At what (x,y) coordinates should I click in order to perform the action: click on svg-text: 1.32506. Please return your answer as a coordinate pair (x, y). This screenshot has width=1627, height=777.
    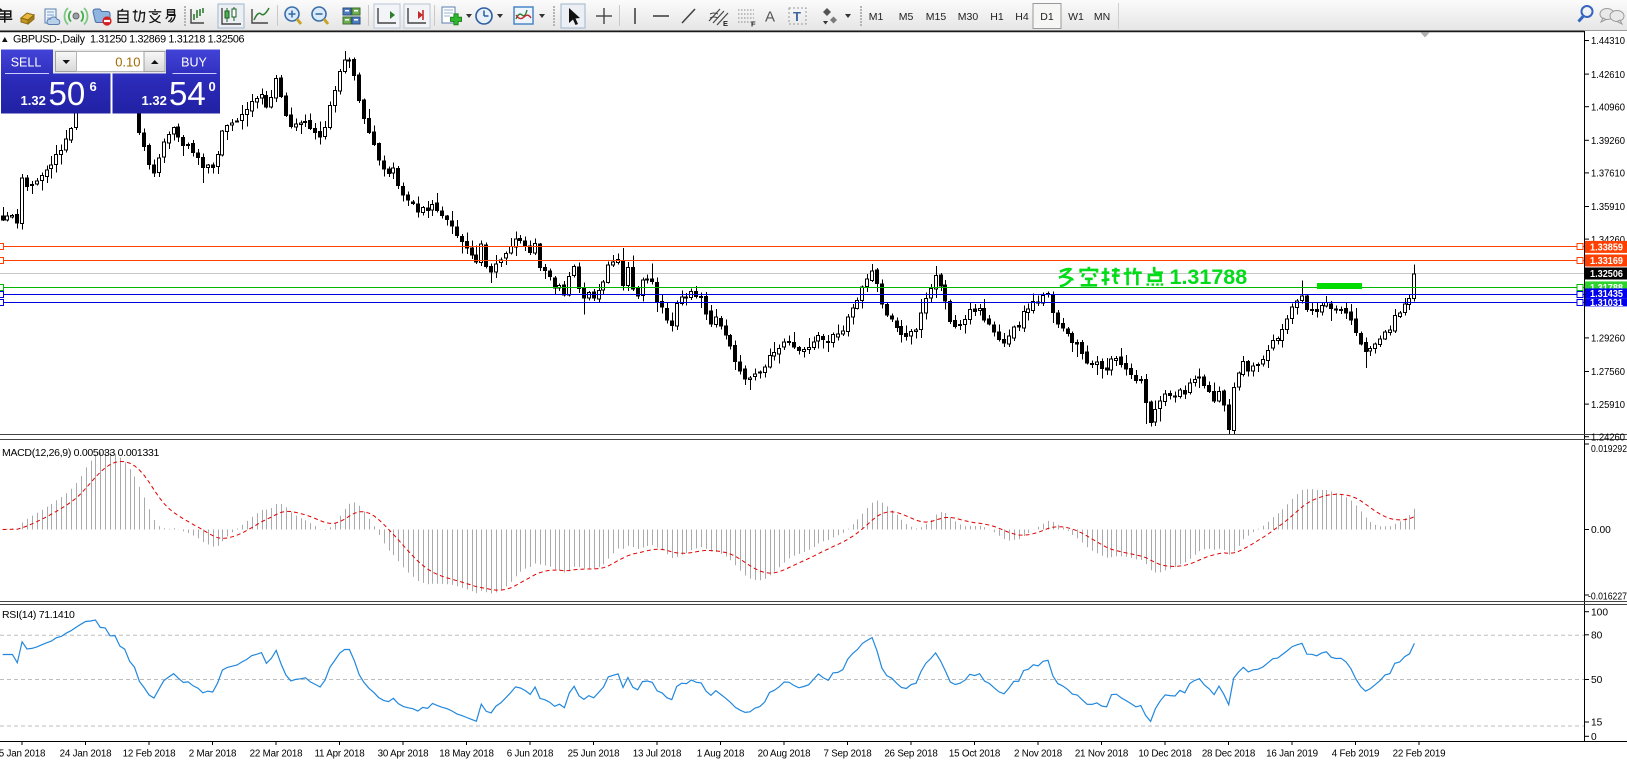
    Looking at the image, I should click on (1606, 274).